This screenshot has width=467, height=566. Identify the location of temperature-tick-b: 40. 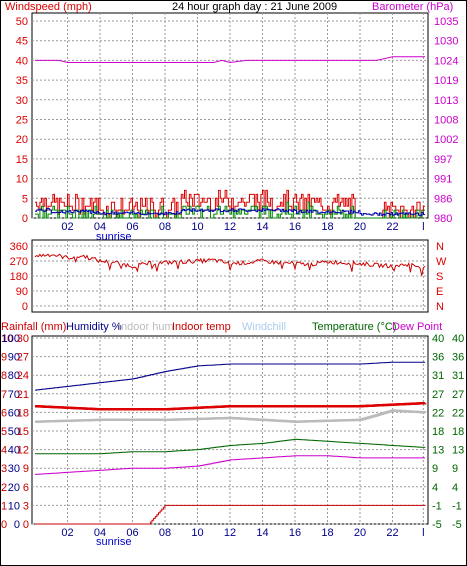
(458, 339).